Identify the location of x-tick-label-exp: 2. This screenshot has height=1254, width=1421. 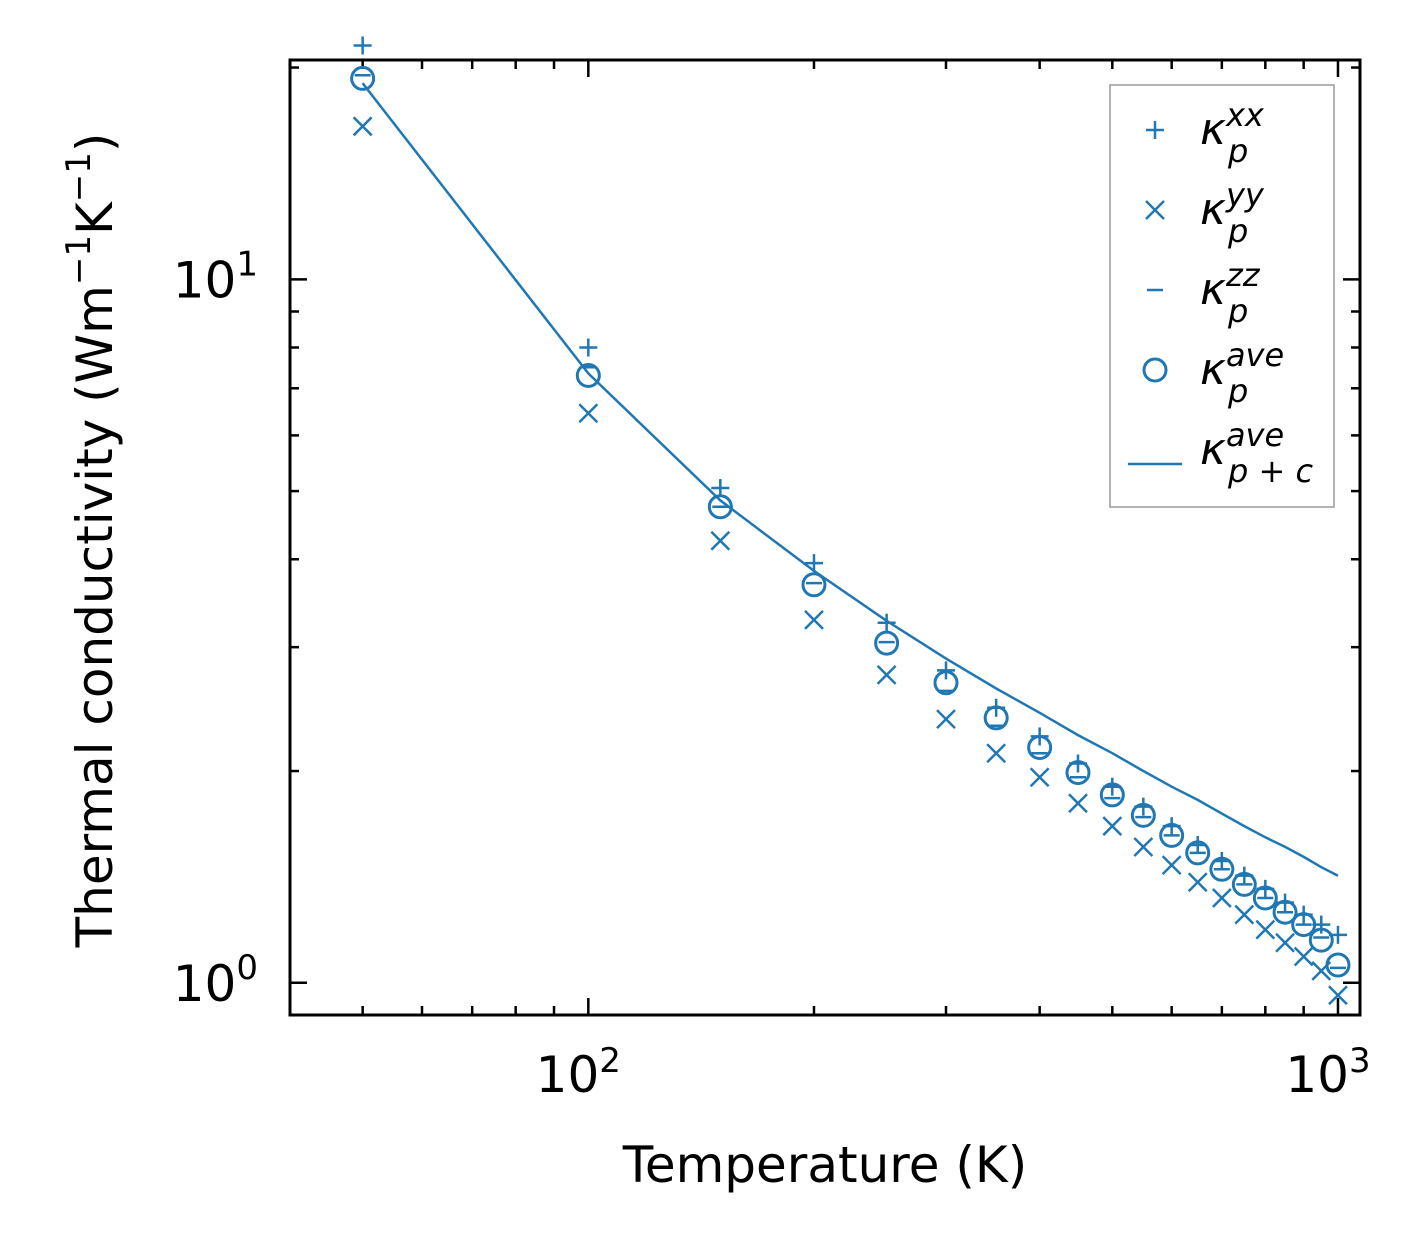
(610, 1061).